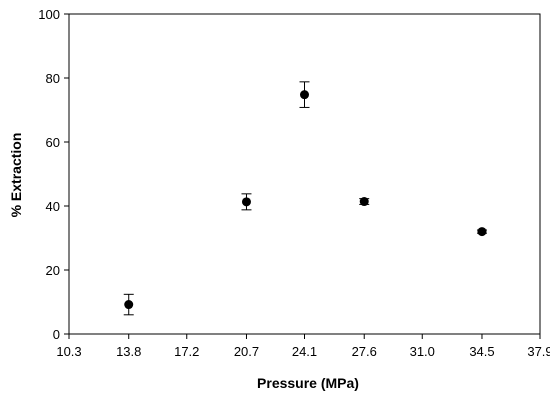 The height and width of the screenshot is (400, 550). What do you see at coordinates (53, 174) in the screenshot?
I see `y-axis: 0 20 40 60 80 100` at bounding box center [53, 174].